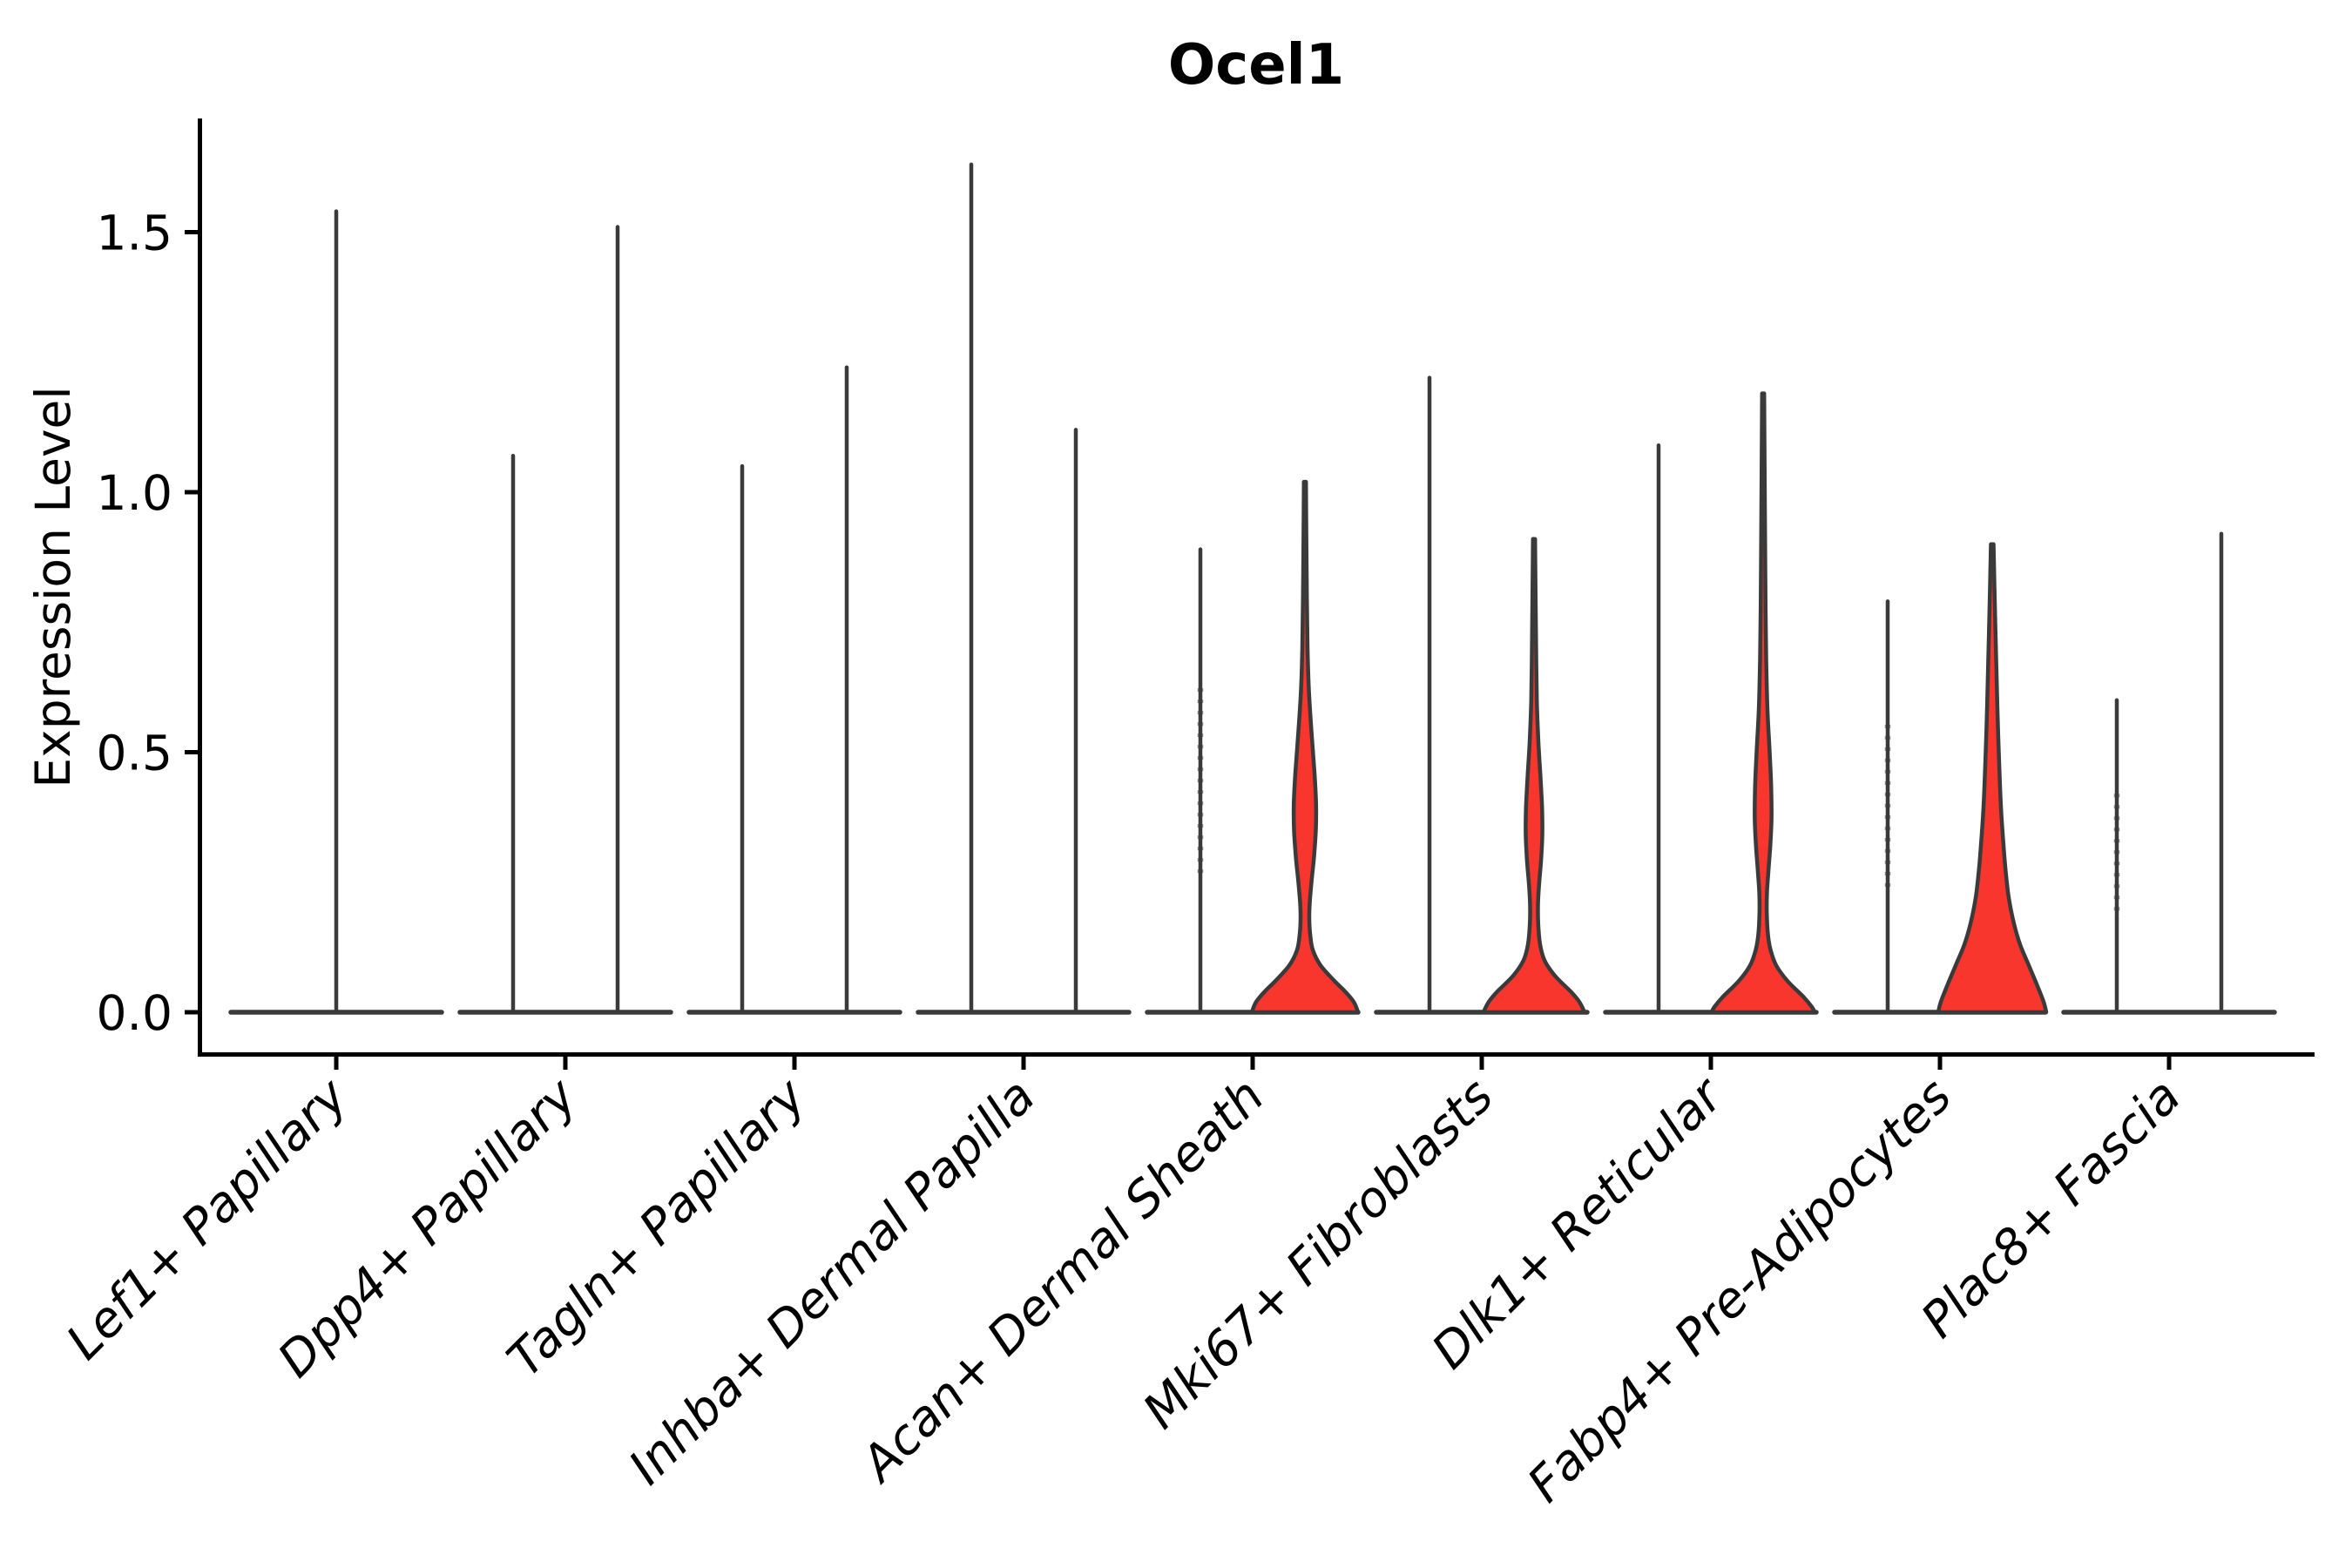 Image resolution: width=2352 pixels, height=1568 pixels. Describe the element at coordinates (134, 493) in the screenshot. I see `y-tick-label: 1.0` at that location.